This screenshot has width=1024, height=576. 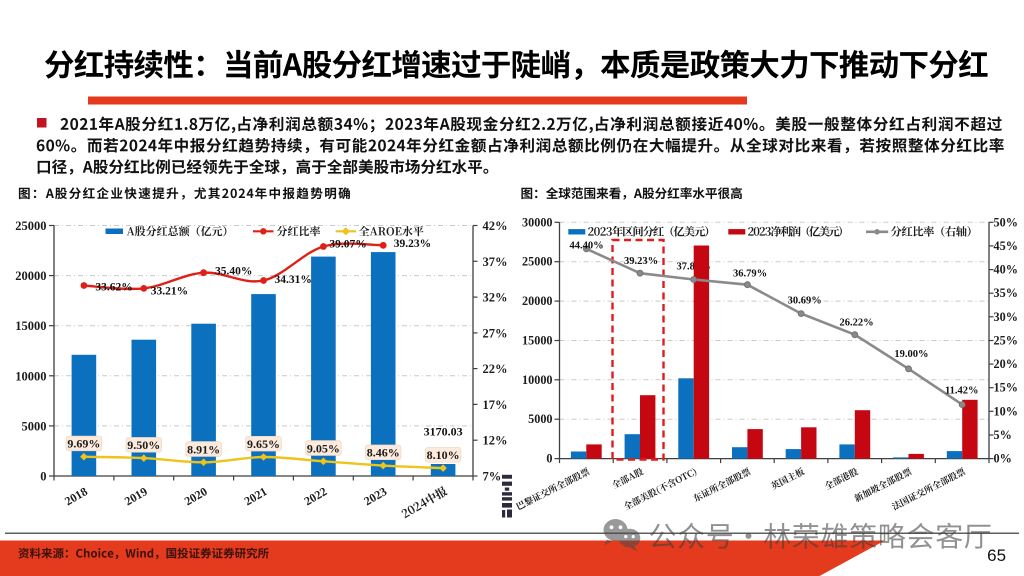 I want to click on svg-text: 12%, so click(x=495, y=441).